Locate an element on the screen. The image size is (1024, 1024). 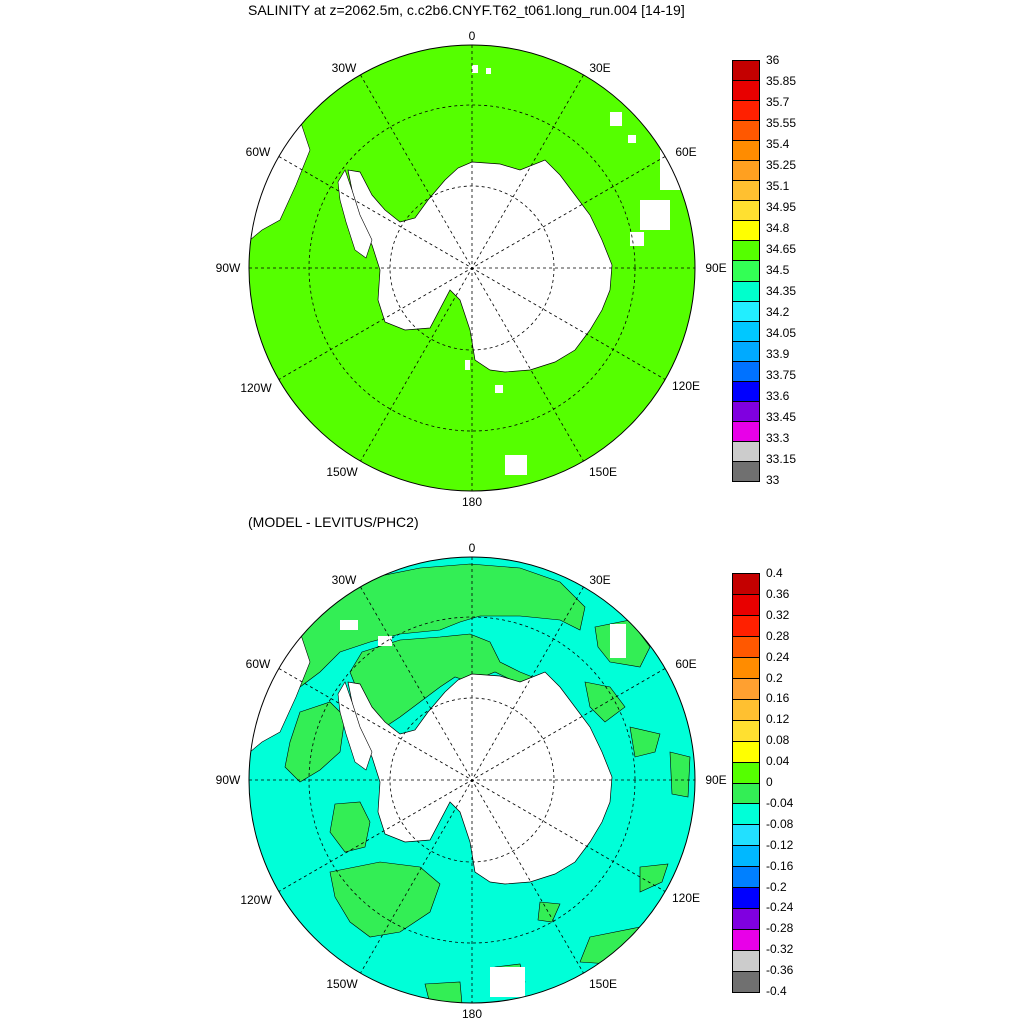
colorbar-tick-label: -0.28 is located at coordinates (780, 928).